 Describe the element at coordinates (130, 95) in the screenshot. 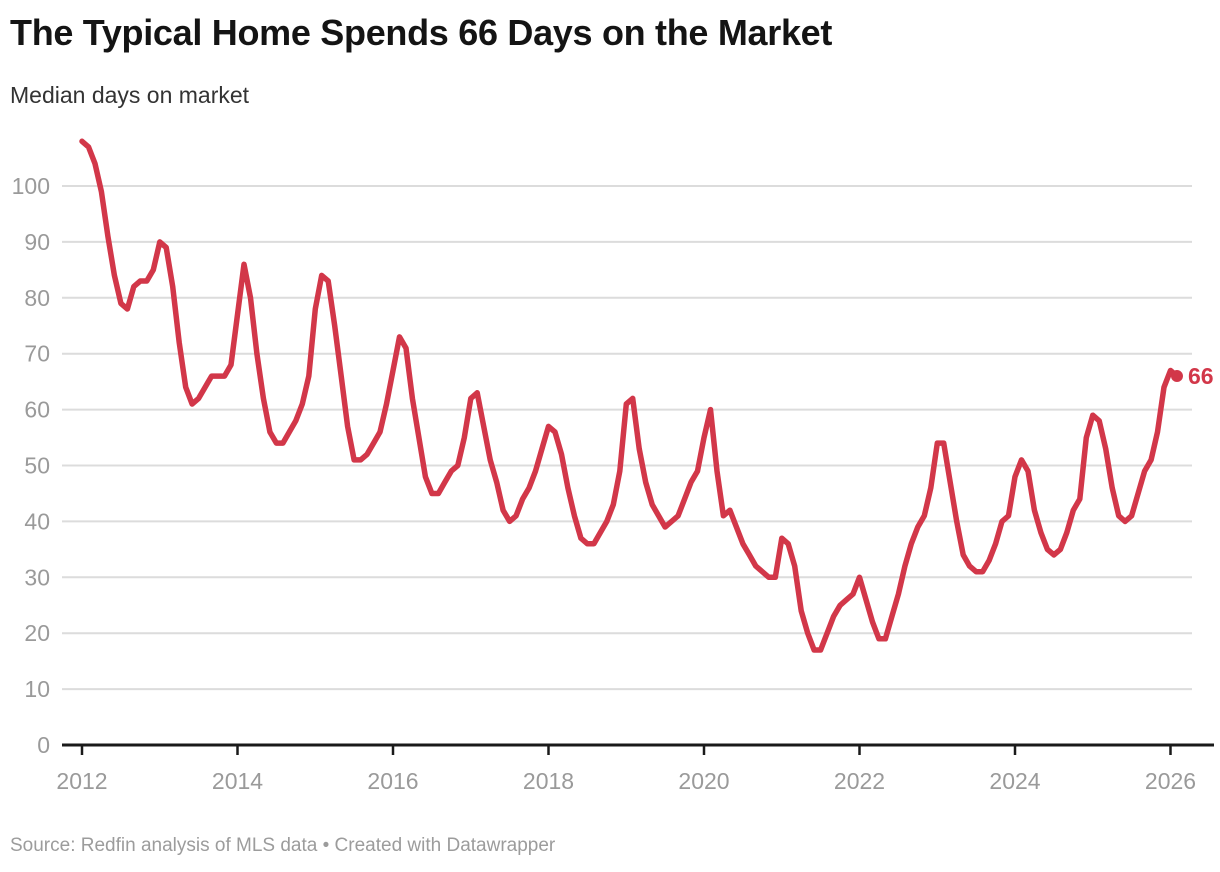

I see `chart-subtitle: Median days on market` at that location.